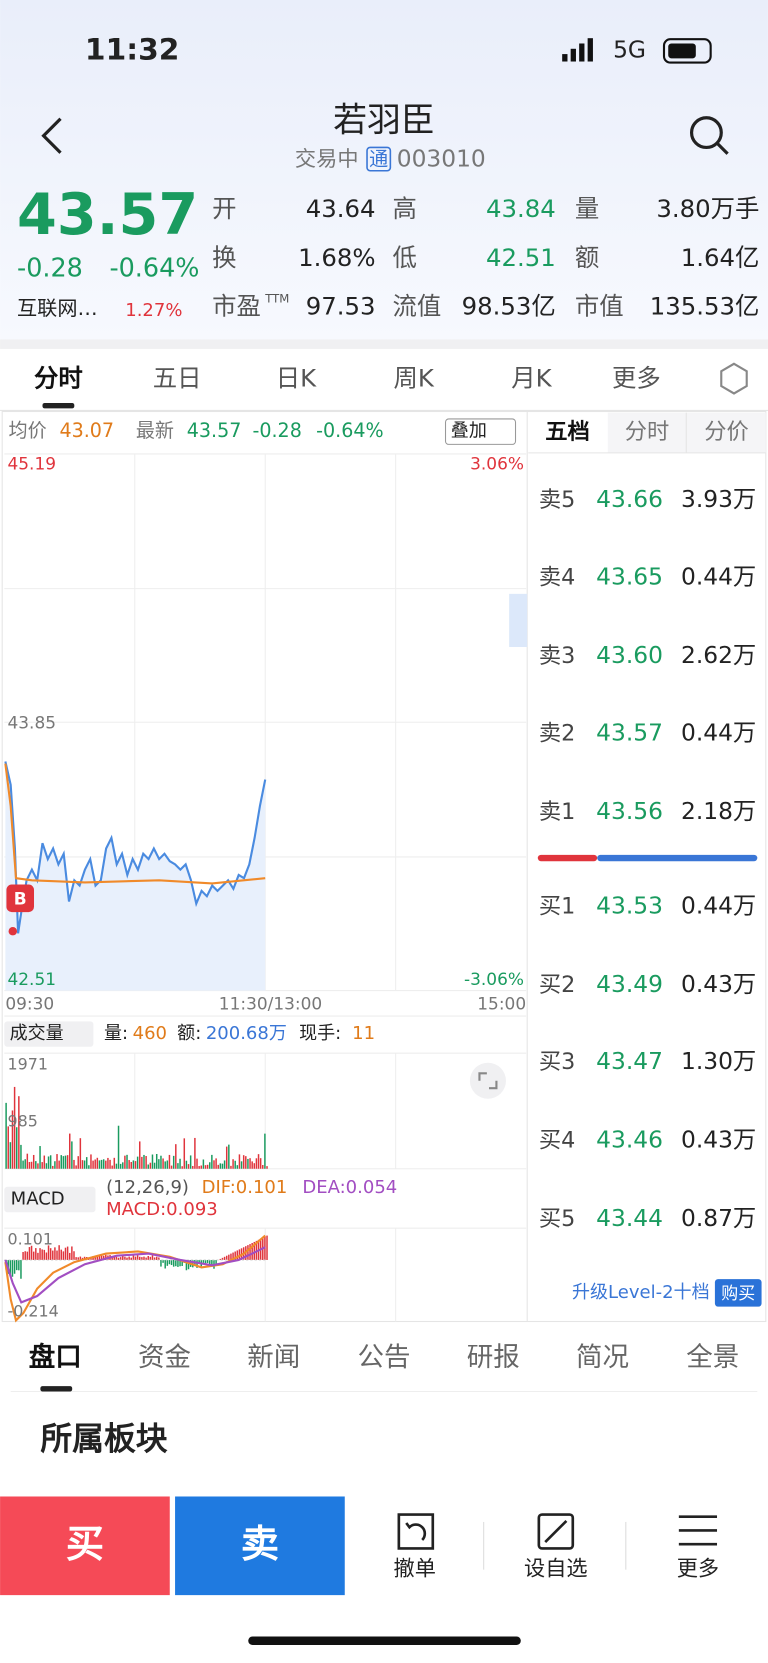 The width and height of the screenshot is (768, 1663). Describe the element at coordinates (726, 432) in the screenshot. I see `ob-tab: 分价` at that location.